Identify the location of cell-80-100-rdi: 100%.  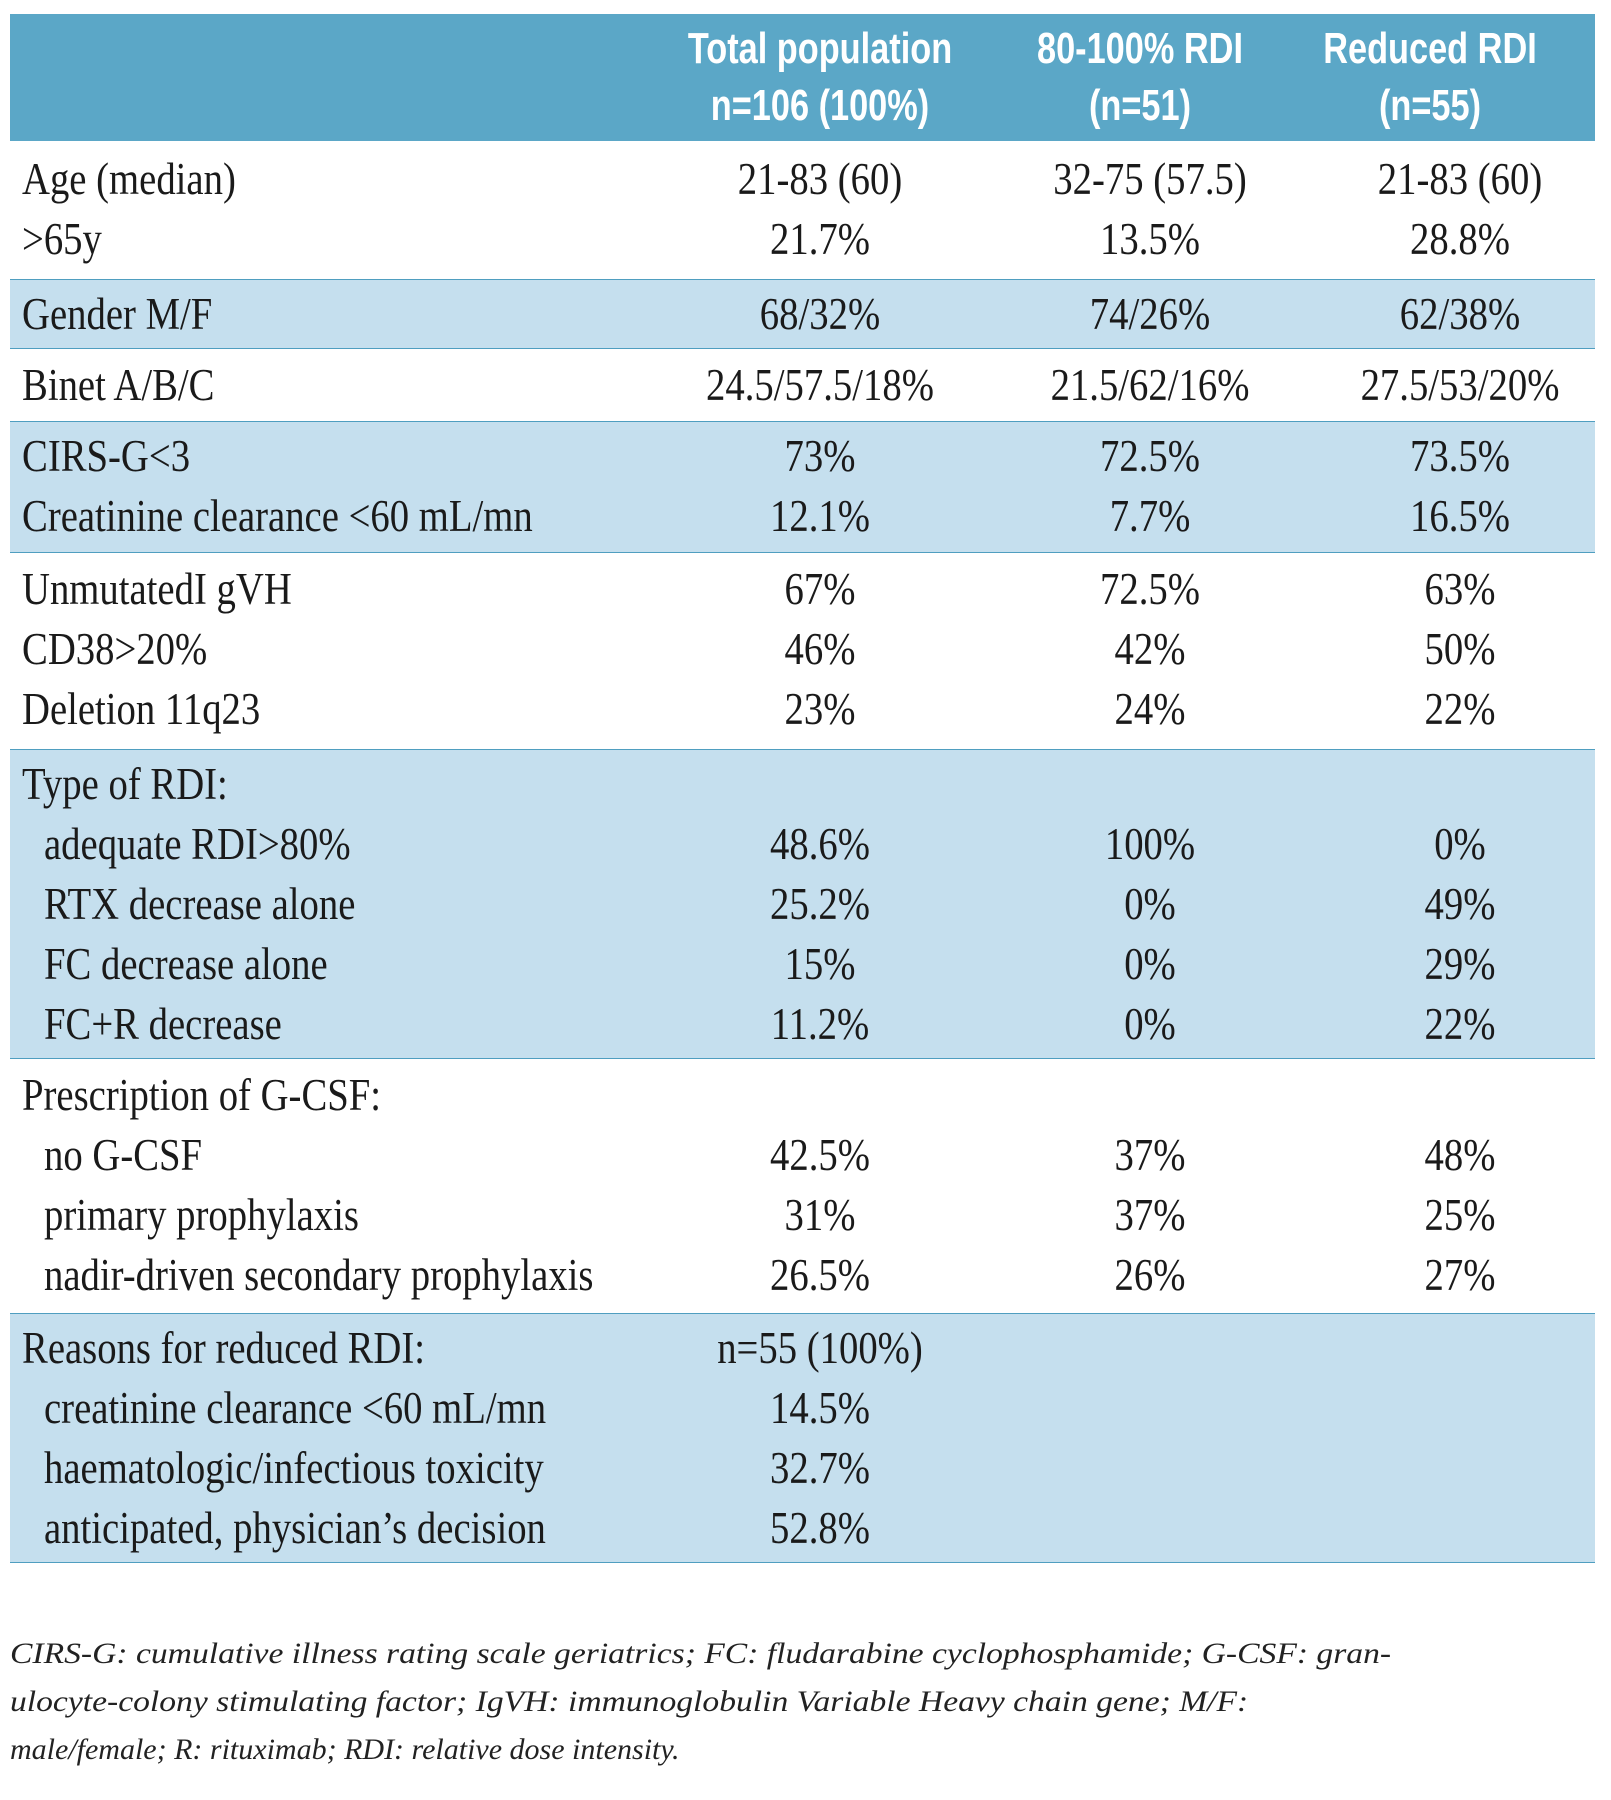
(1150, 844).